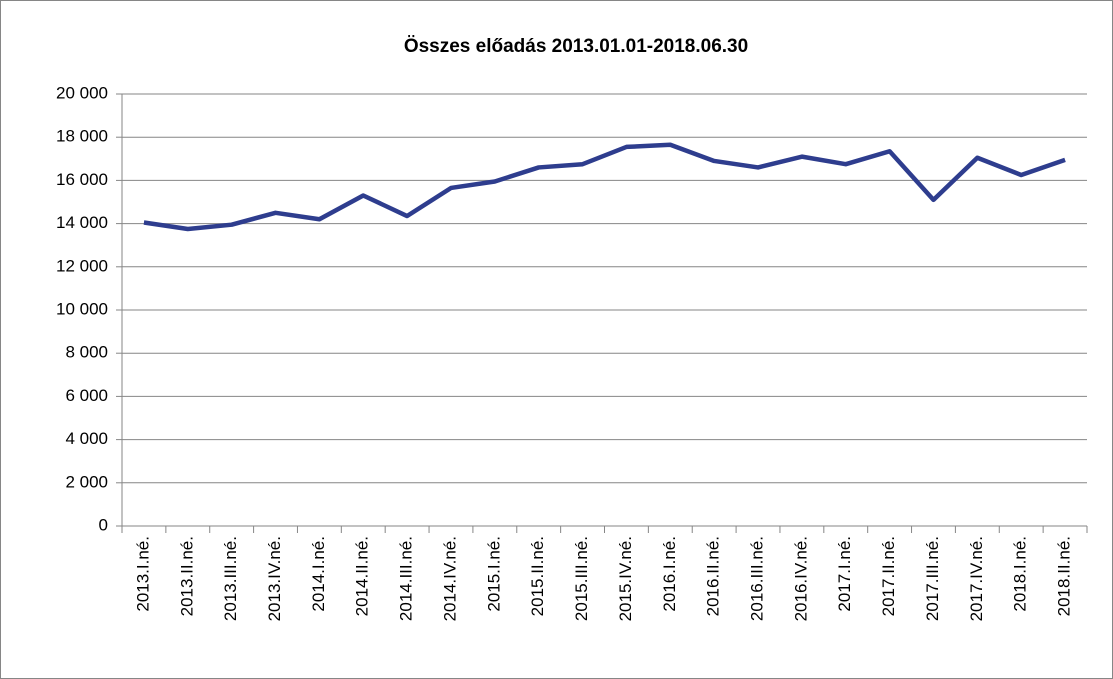  Describe the element at coordinates (576, 46) in the screenshot. I see `chart-title: Összes előadás 2013.01.01-2018.06.30` at that location.